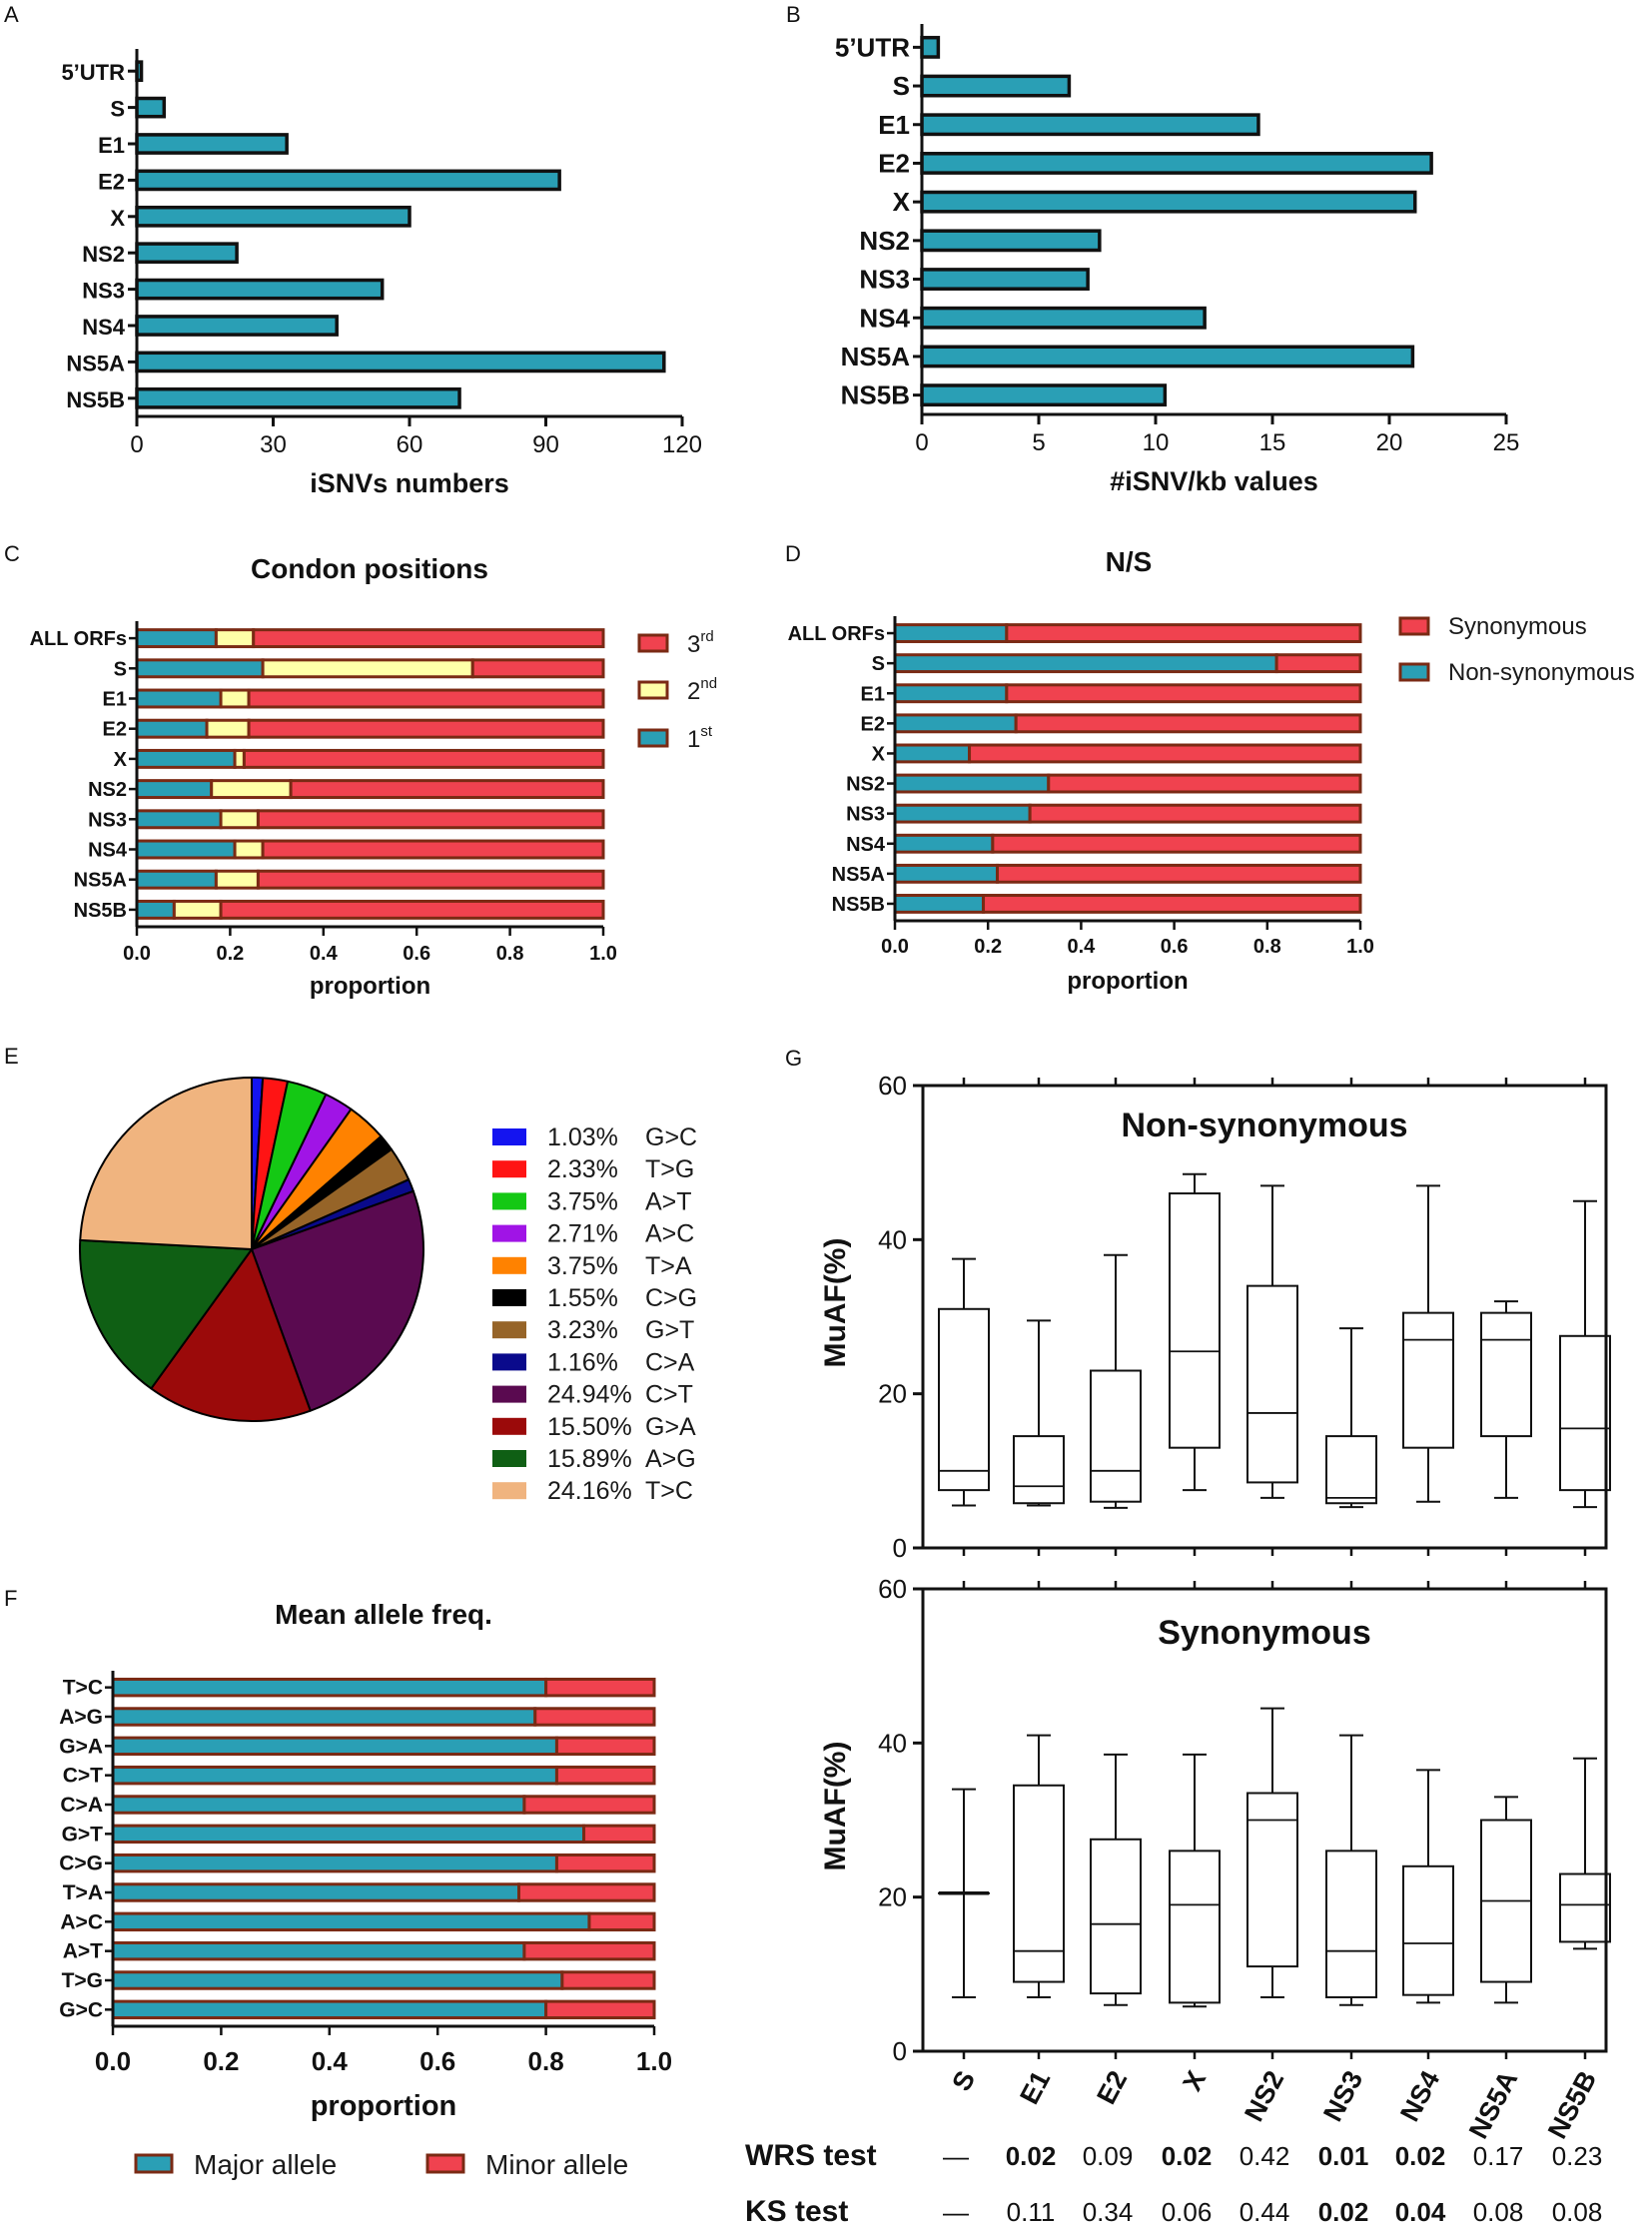  Describe the element at coordinates (104, 327) in the screenshot. I see `y-tick-label: NS4` at that location.